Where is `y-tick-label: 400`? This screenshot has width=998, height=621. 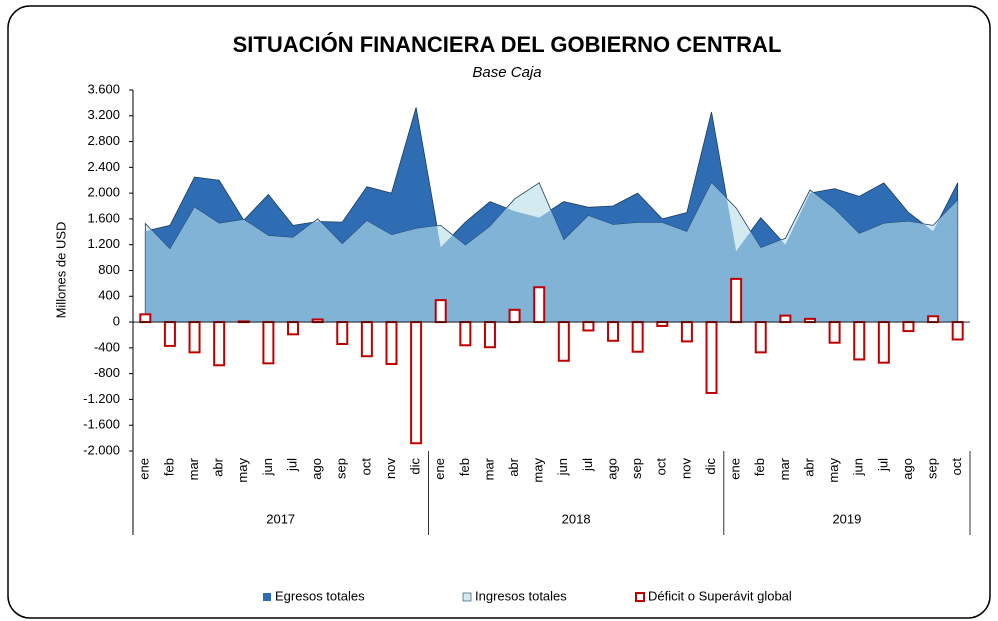 y-tick-label: 400 is located at coordinates (109, 295).